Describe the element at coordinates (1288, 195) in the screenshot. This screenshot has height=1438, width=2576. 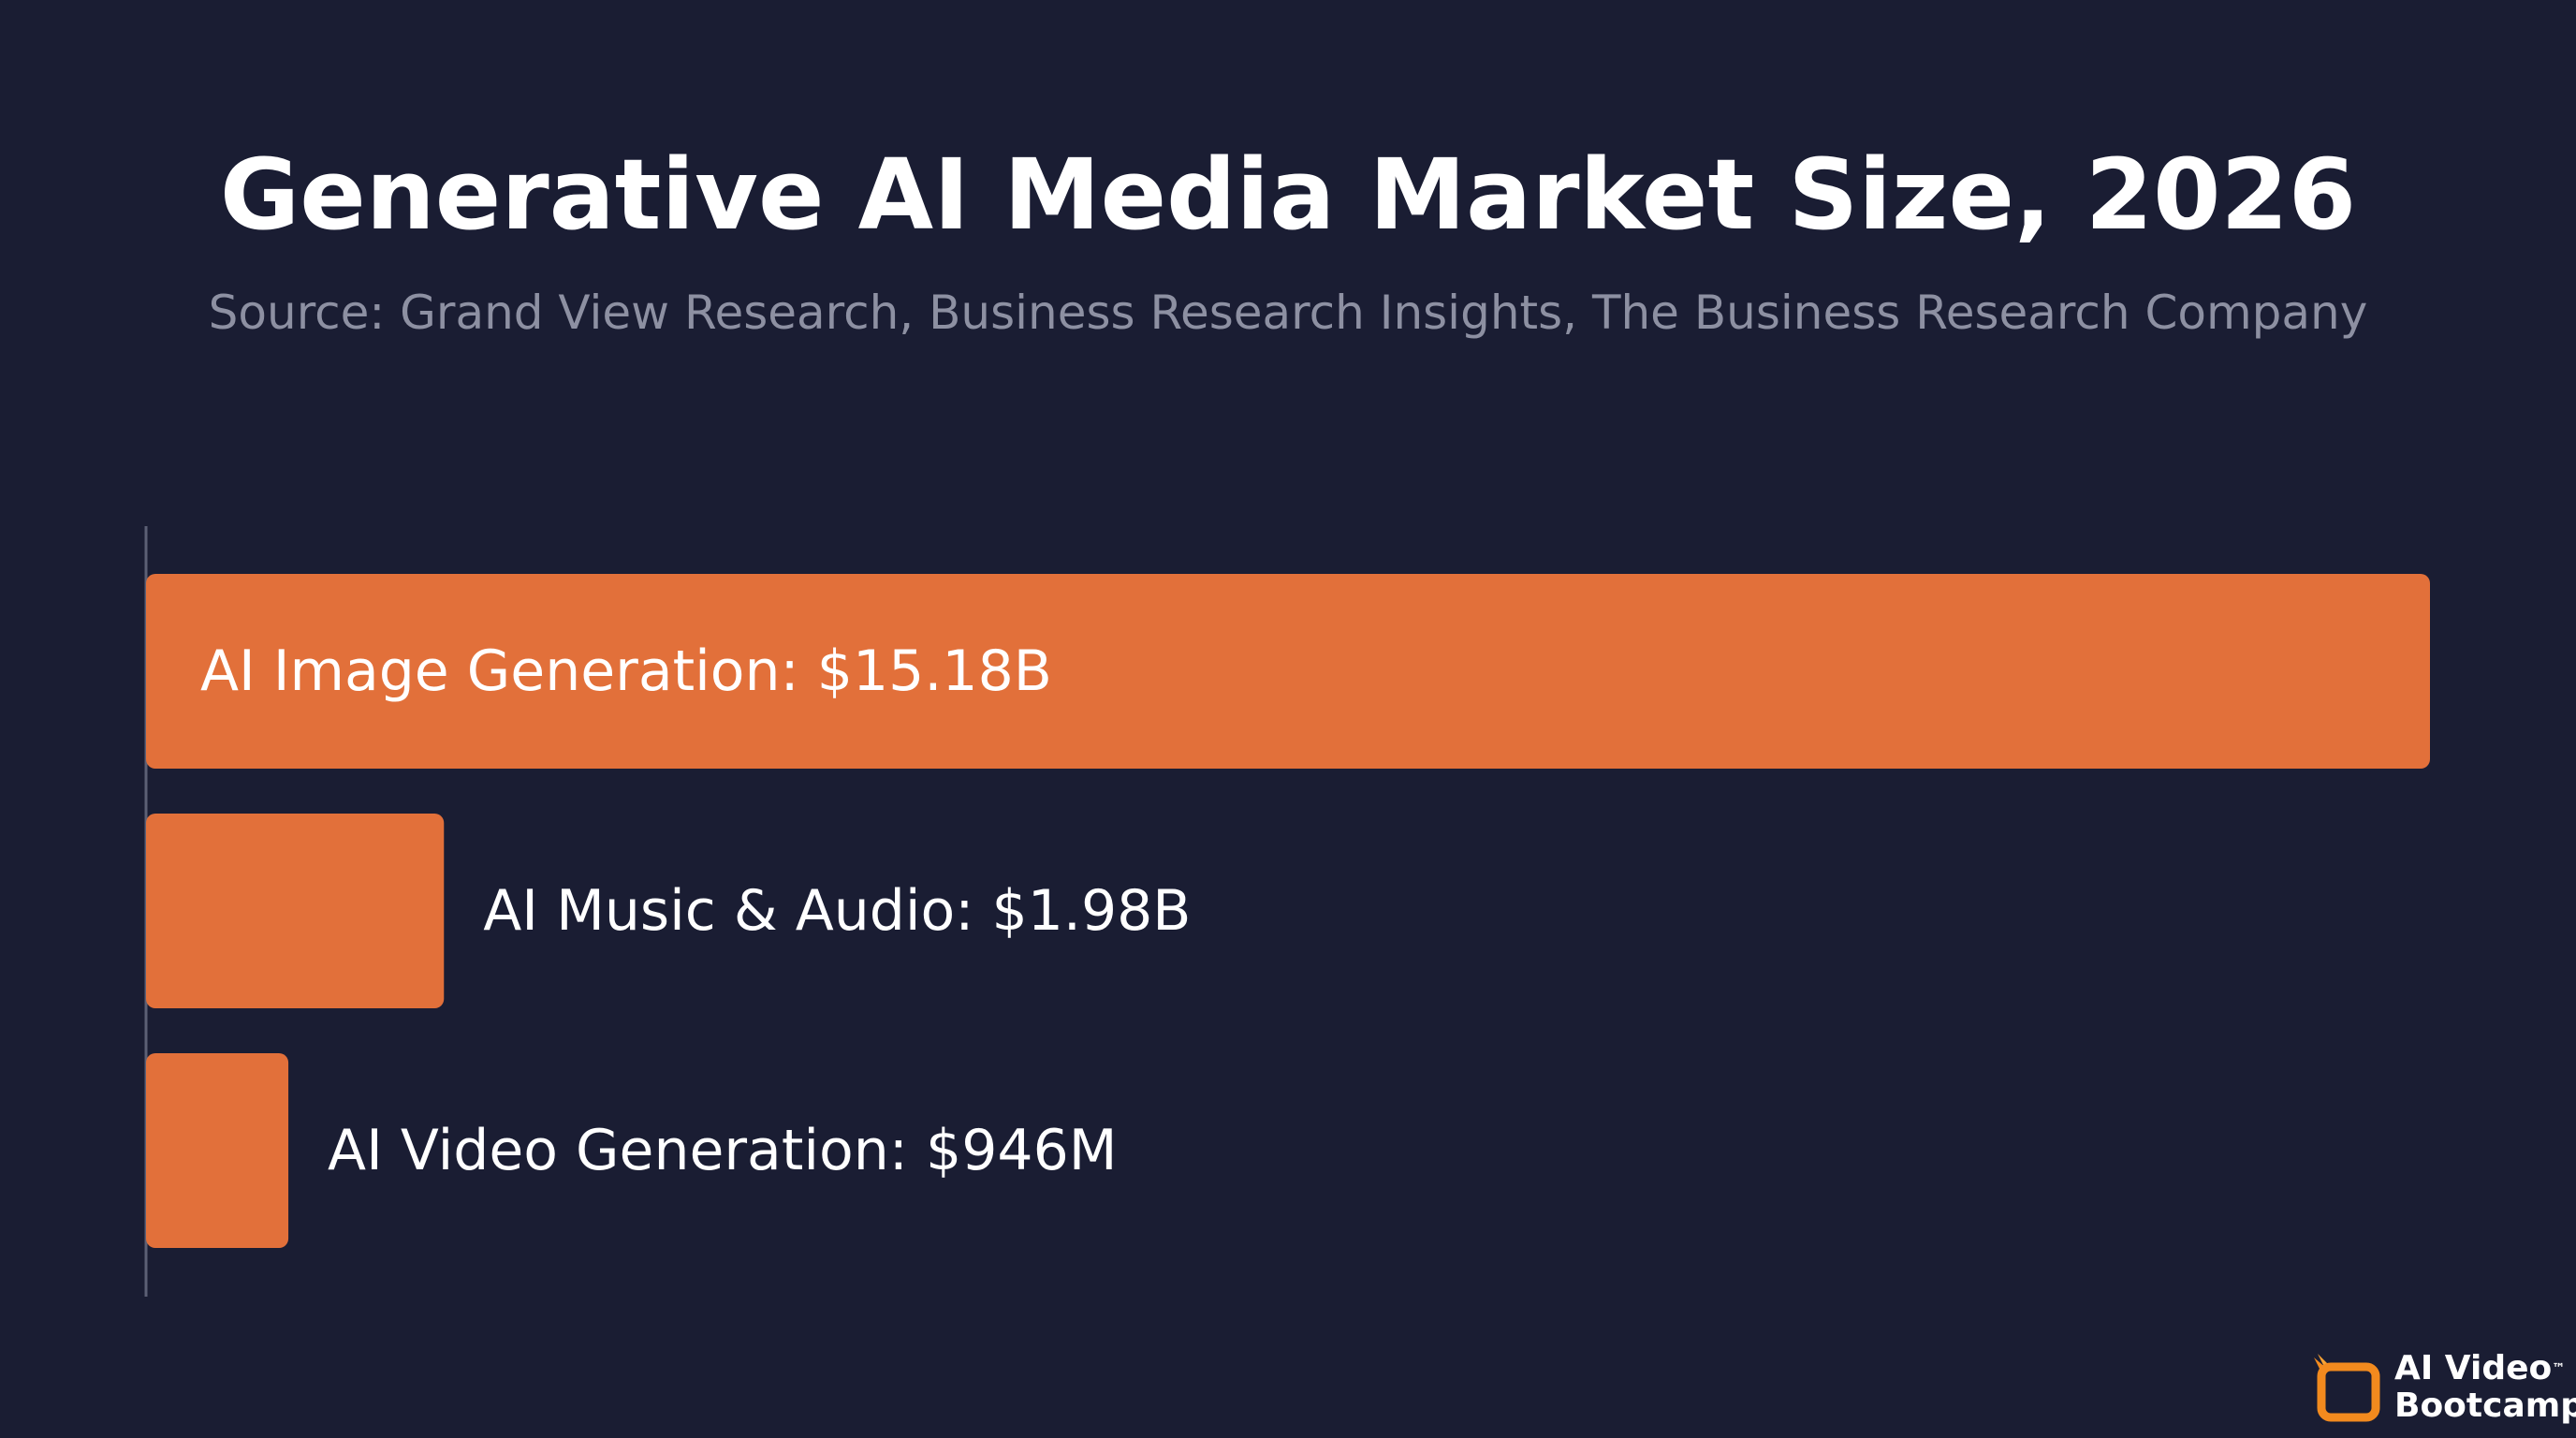
I see `chart-title: Generative AI Media Market Size, 2026` at that location.